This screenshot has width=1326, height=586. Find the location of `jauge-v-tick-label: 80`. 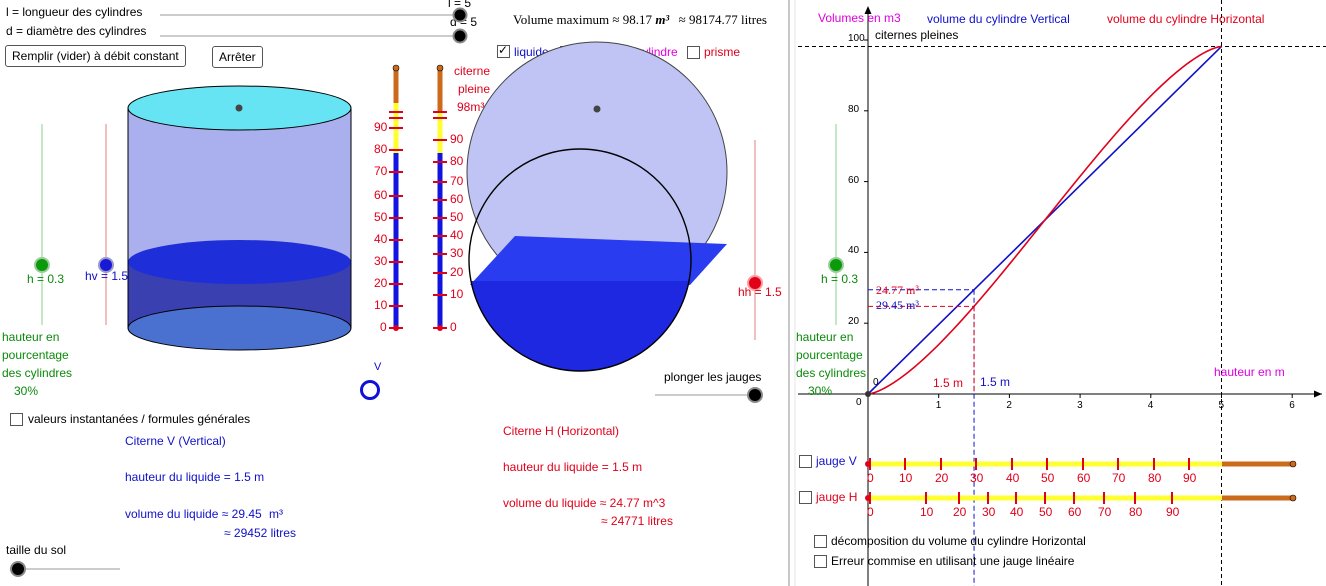

jauge-v-tick-label: 80 is located at coordinates (1155, 478).